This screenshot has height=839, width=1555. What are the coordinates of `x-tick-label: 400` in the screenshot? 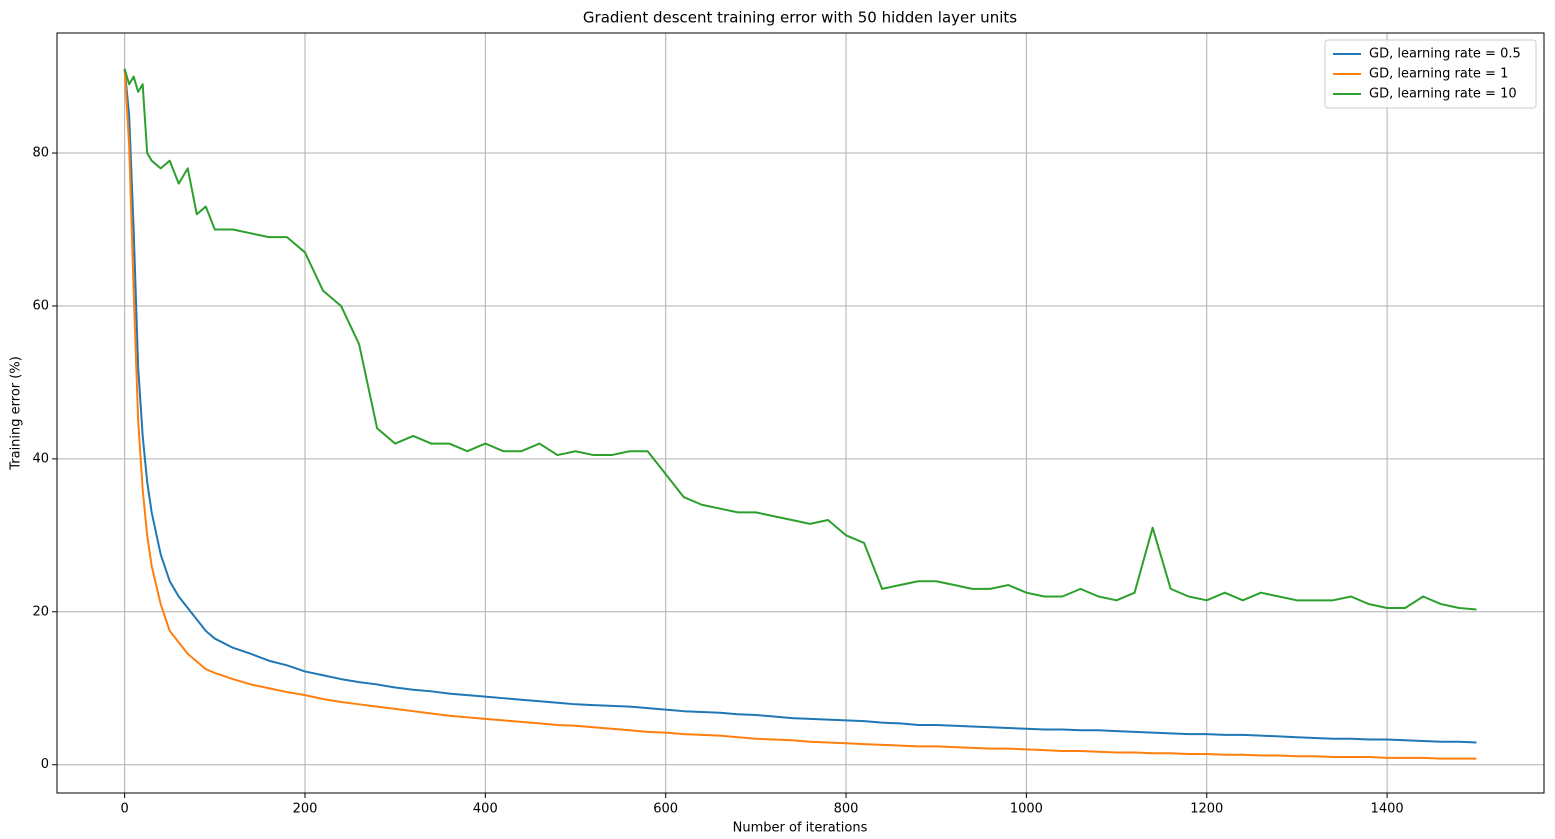 It's located at (485, 809).